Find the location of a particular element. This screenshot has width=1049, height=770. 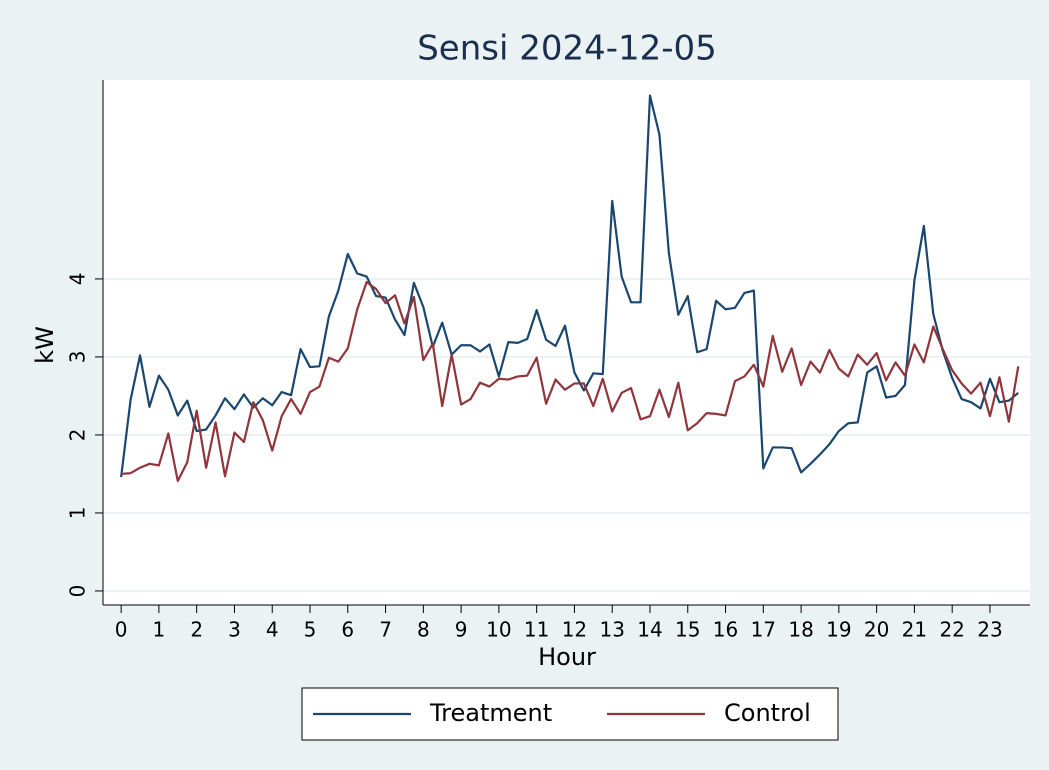

legend-label: Treatment is located at coordinates (490, 713).